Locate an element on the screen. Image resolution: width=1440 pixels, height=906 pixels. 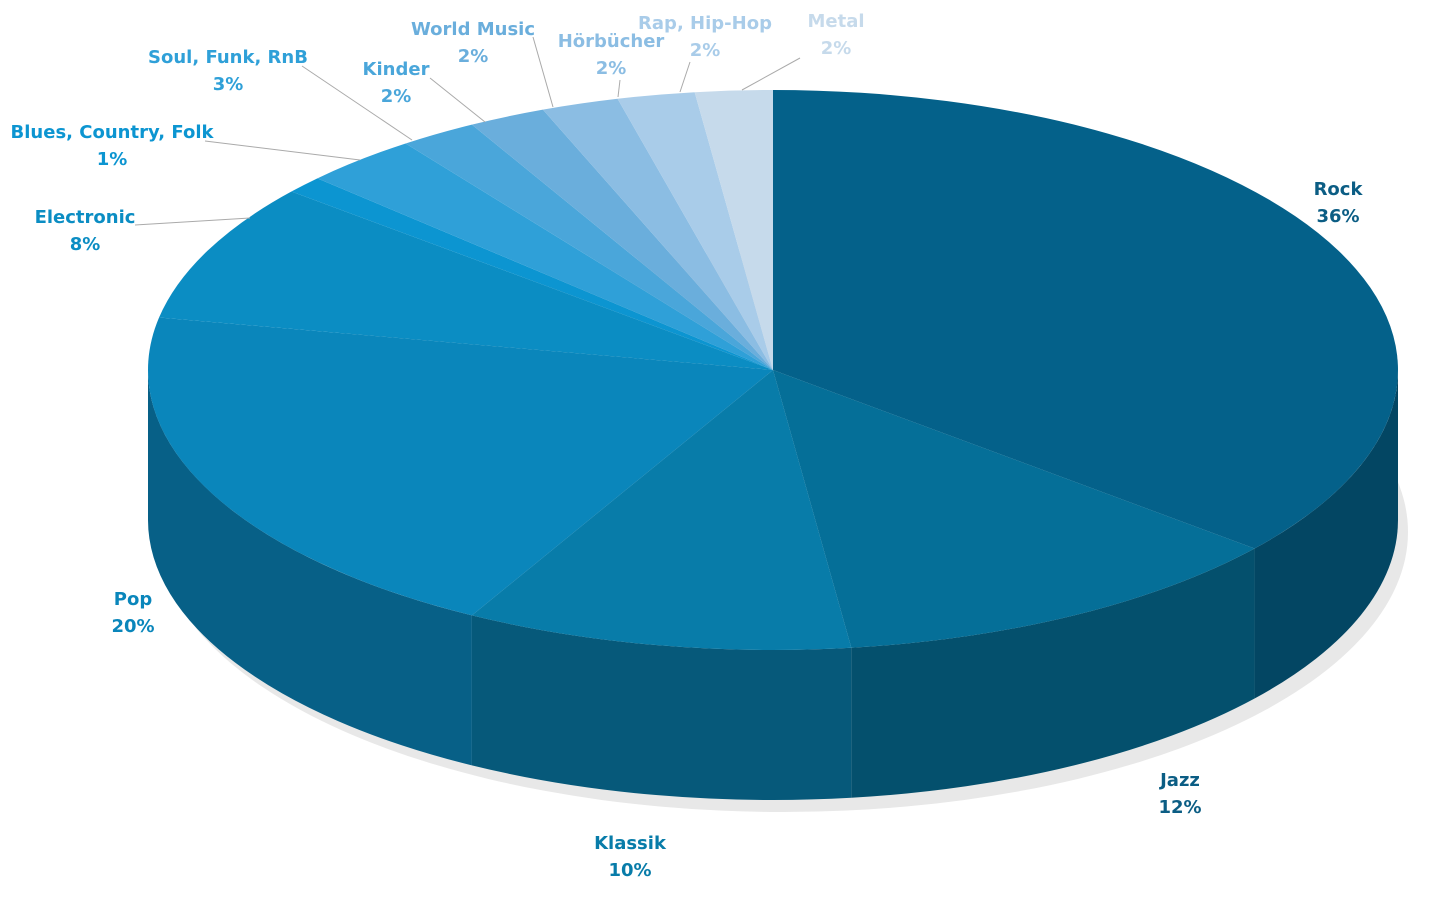
label-name: Kinder is located at coordinates (396, 69).